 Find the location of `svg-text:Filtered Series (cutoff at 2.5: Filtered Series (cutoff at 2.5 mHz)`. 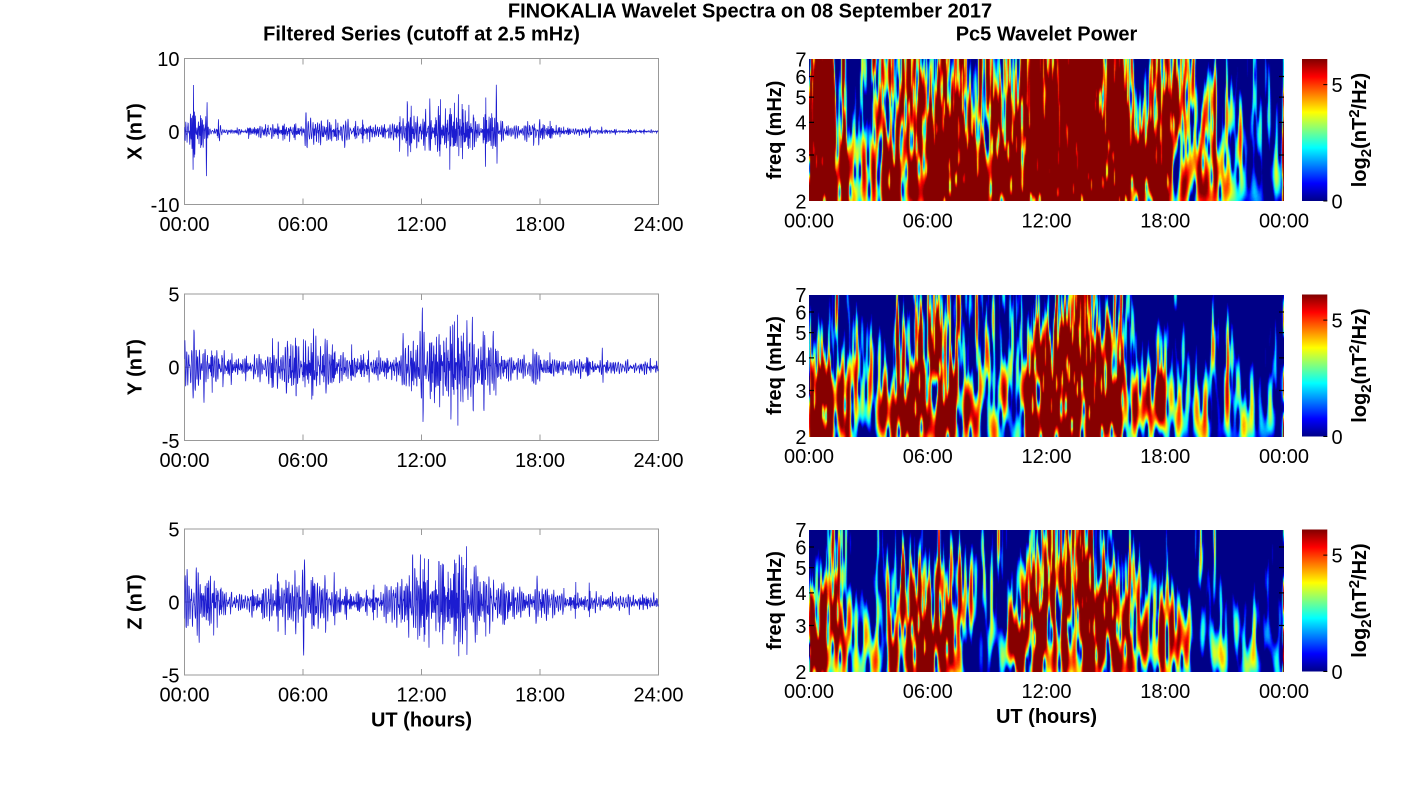

svg-text:Filtered Series (cutoff at 2.5: Filtered Series (cutoff at 2.5 mHz) is located at coordinates (421, 35).